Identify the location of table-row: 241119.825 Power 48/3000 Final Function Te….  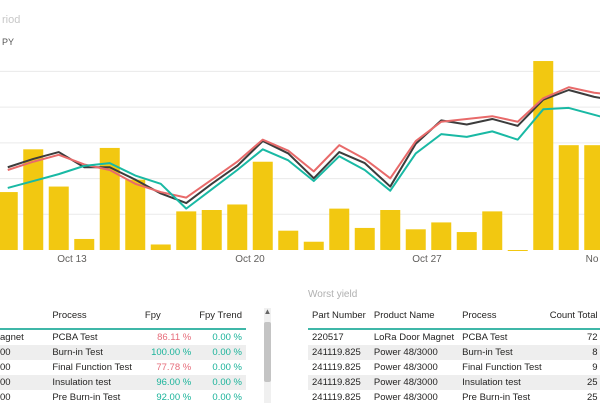
(454, 367).